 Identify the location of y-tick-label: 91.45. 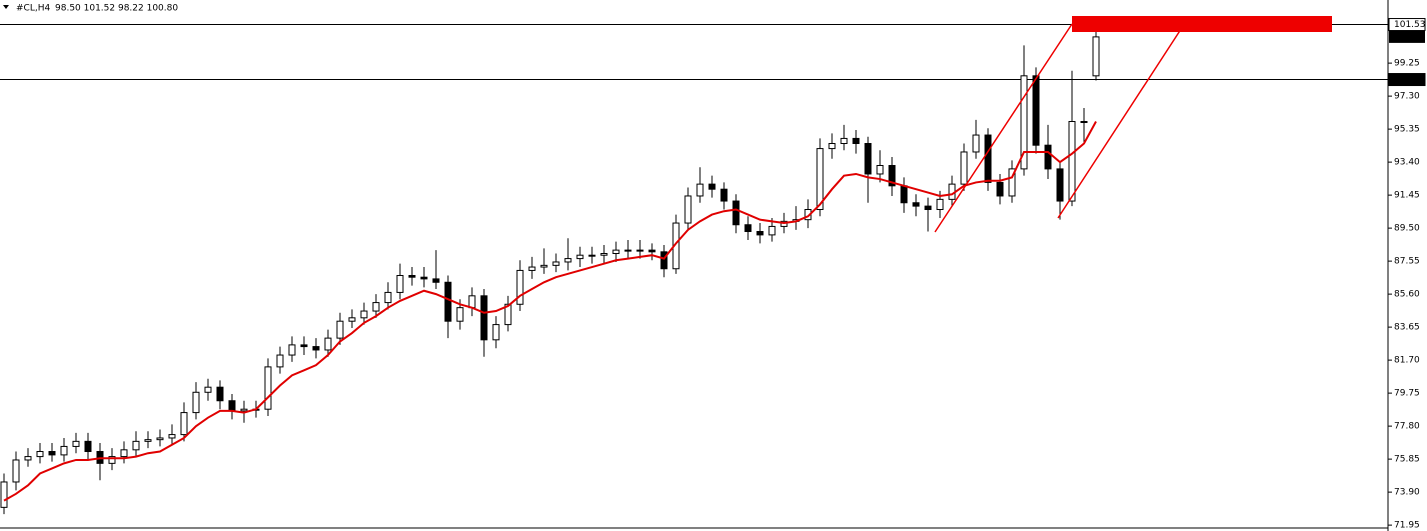
(1407, 196).